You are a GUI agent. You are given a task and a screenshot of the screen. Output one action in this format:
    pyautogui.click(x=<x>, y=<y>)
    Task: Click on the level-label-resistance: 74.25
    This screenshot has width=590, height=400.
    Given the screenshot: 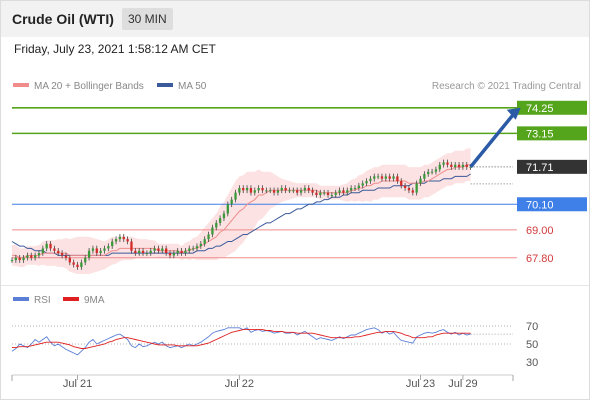 What is the action you would take?
    pyautogui.click(x=540, y=109)
    